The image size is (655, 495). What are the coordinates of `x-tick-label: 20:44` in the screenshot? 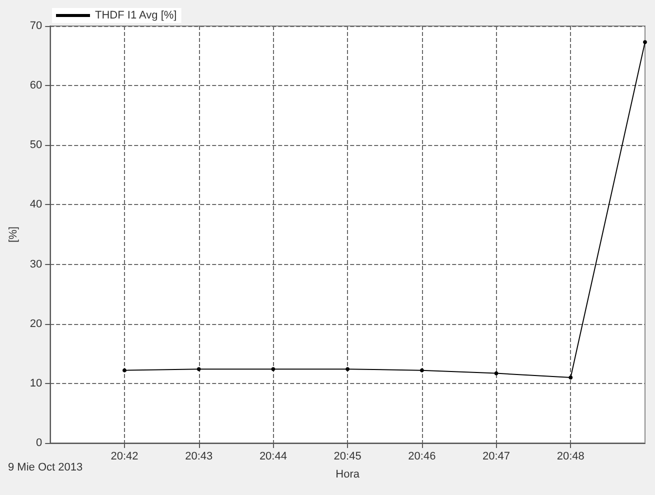 It's located at (273, 456).